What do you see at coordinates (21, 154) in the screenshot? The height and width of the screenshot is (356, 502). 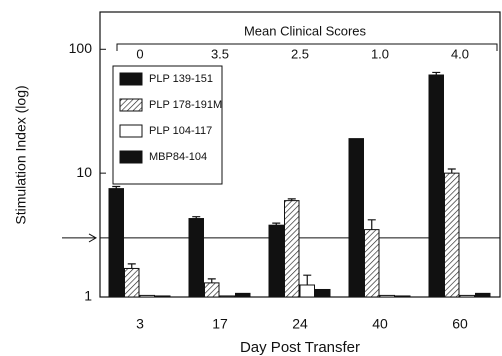 I see `y-axis-title: Stimulation Index (log)` at bounding box center [21, 154].